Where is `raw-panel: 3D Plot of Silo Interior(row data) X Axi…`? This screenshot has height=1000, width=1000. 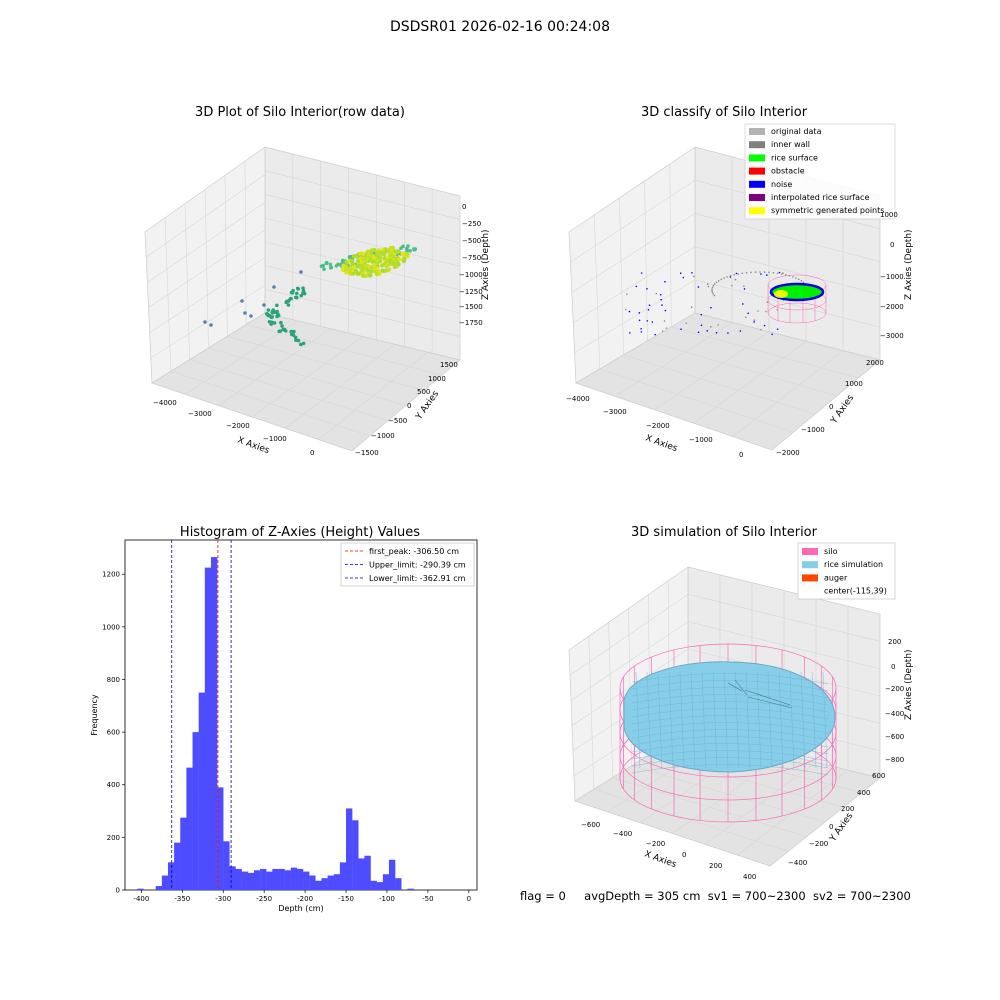
raw-panel: 3D Plot of Silo Interior(row data) X Axi… is located at coordinates (317, 281).